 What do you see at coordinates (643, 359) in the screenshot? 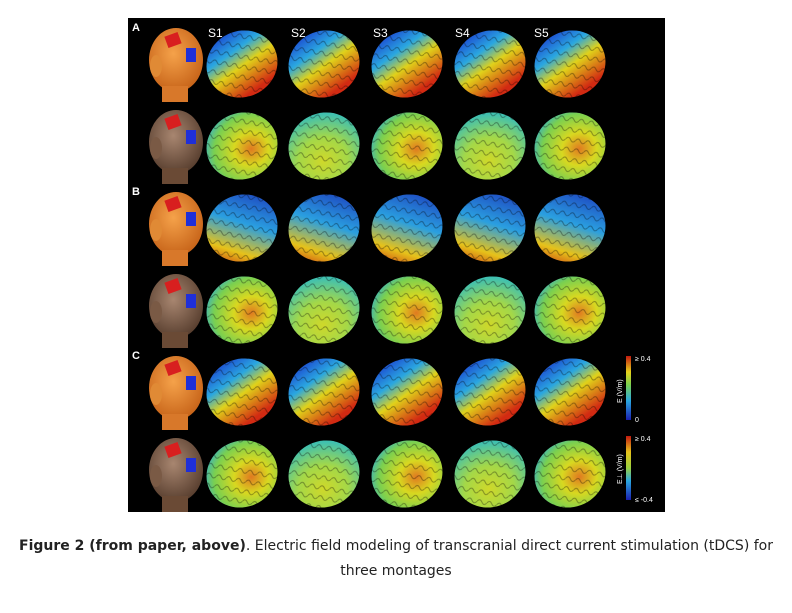
I see `colorbar-magnitude-max: ≥ 0.4` at bounding box center [643, 359].